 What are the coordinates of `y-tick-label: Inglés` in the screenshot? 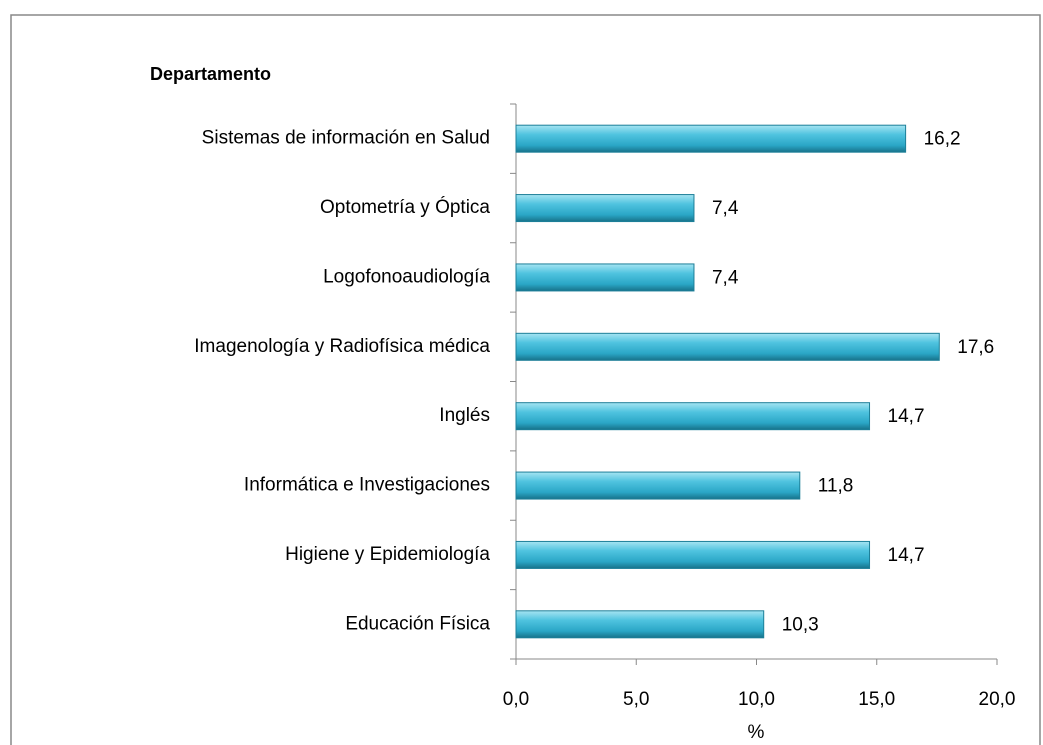 It's located at (464, 415).